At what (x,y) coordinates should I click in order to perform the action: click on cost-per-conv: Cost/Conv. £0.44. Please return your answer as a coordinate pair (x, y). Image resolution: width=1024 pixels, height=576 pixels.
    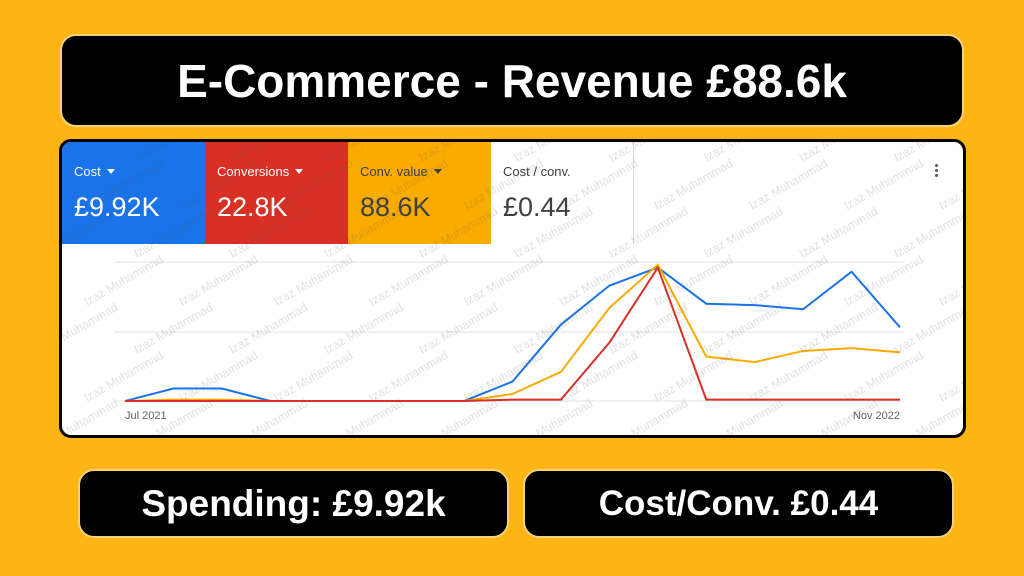
    Looking at the image, I should click on (738, 503).